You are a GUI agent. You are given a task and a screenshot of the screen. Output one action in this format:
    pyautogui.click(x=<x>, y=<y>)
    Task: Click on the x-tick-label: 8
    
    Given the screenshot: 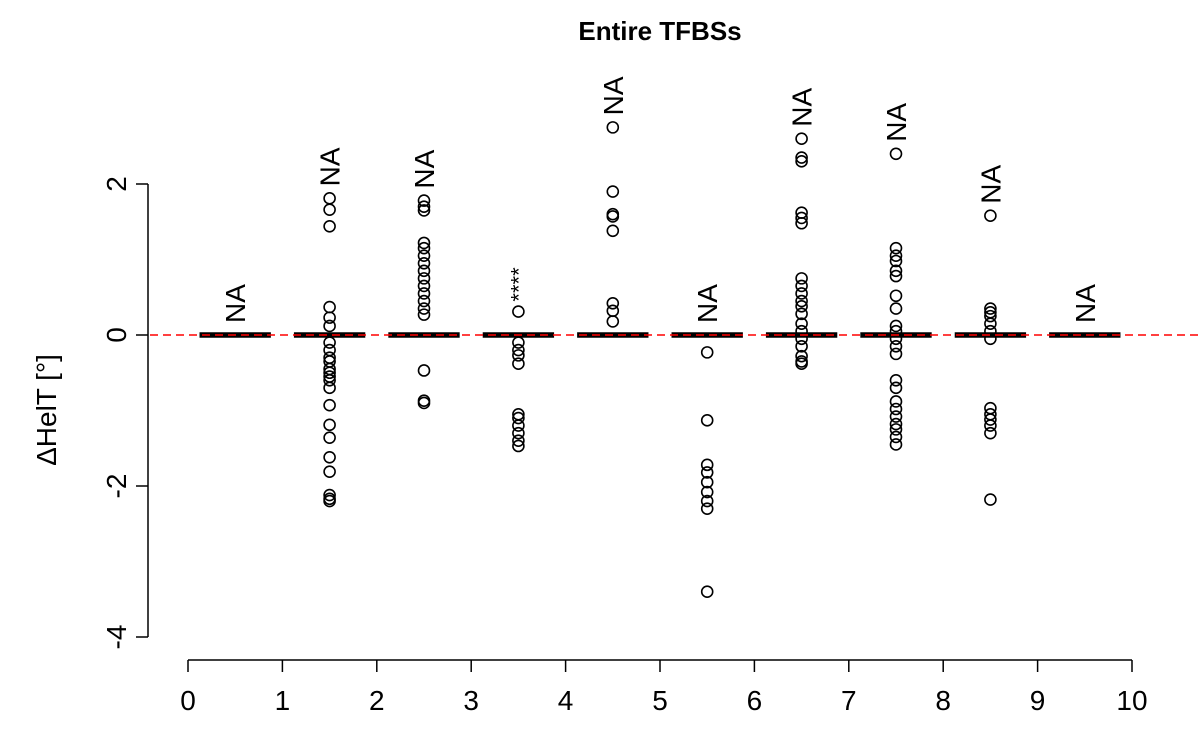 What is the action you would take?
    pyautogui.click(x=943, y=700)
    